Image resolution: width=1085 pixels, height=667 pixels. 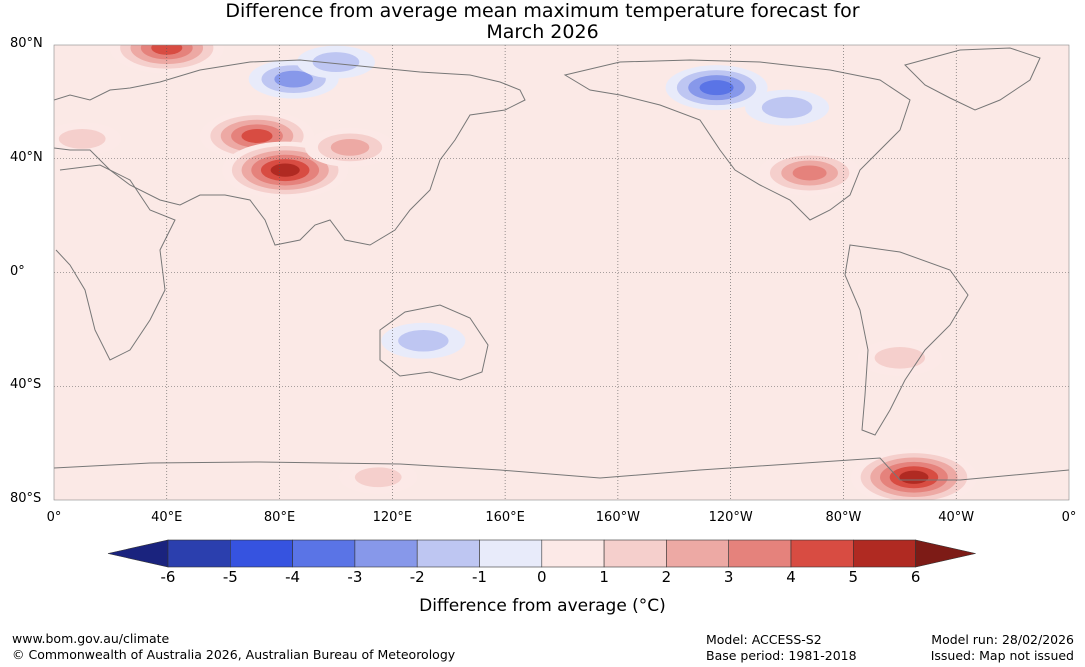 What do you see at coordinates (542, 577) in the screenshot?
I see `colorbar-tick-label: 0` at bounding box center [542, 577].